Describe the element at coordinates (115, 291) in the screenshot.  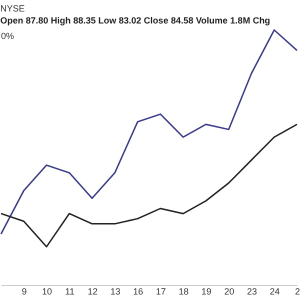
I see `x-tick-label: 13` at that location.